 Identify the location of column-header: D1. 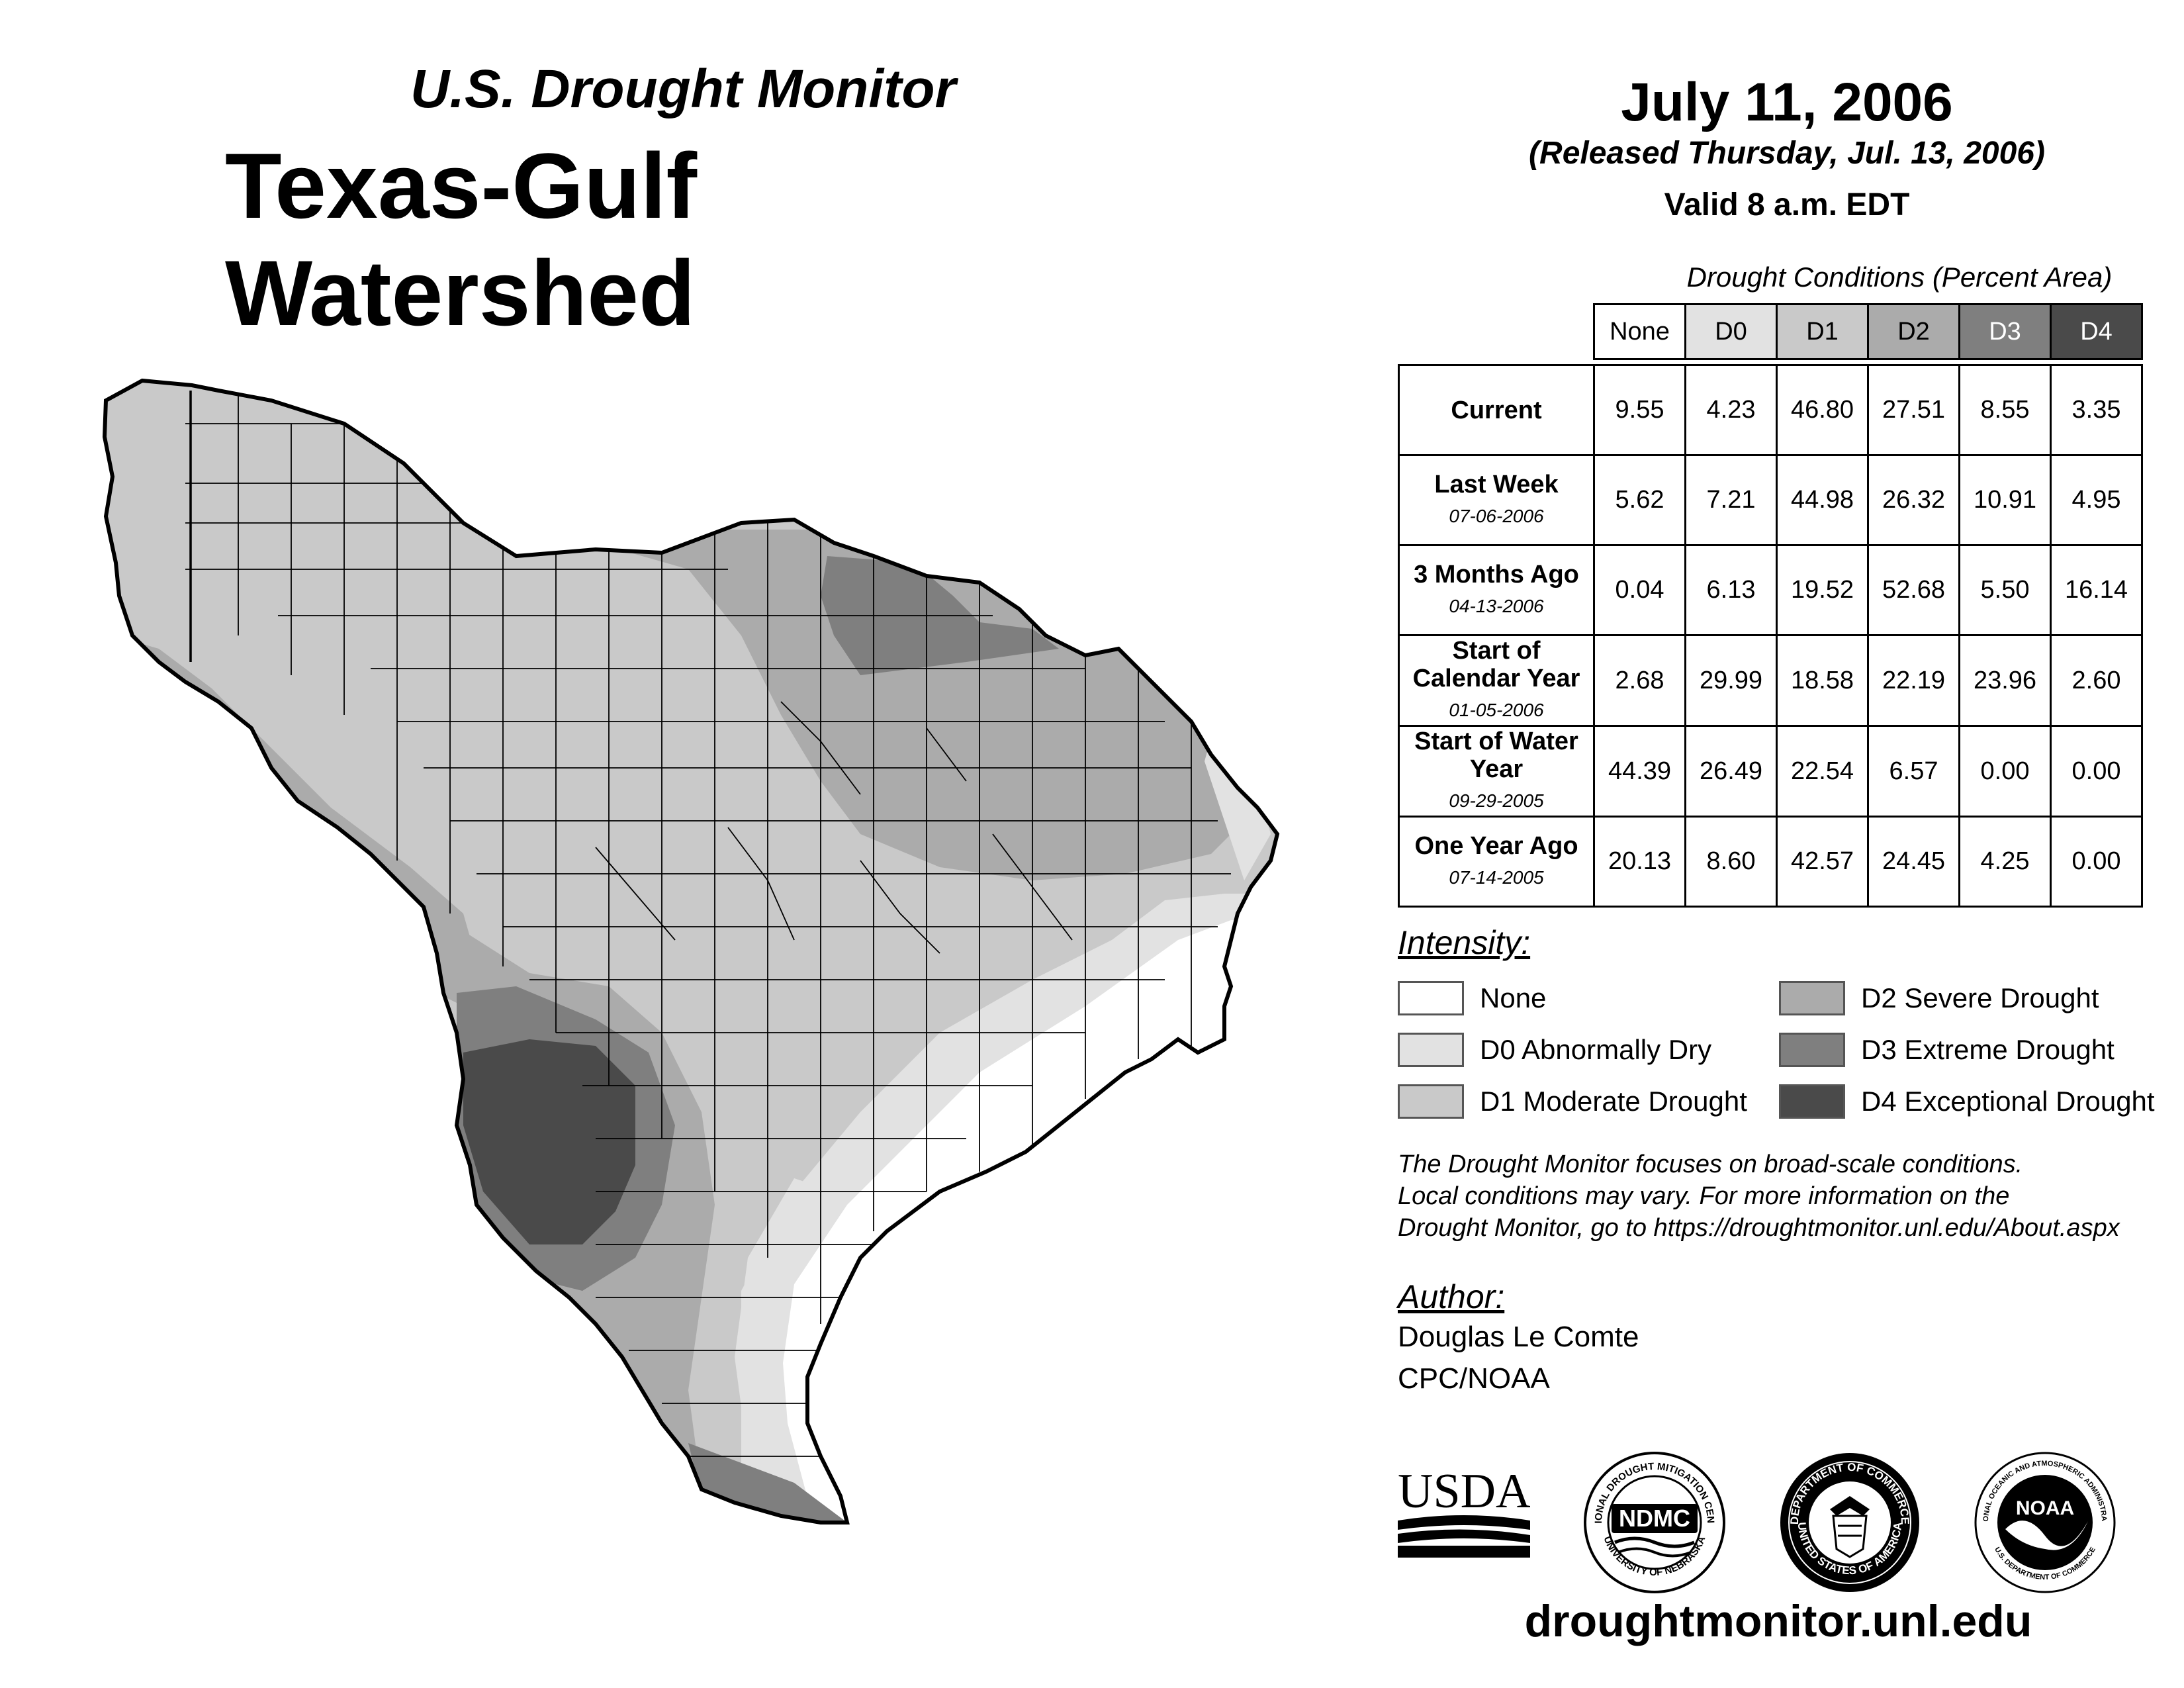
(1823, 331).